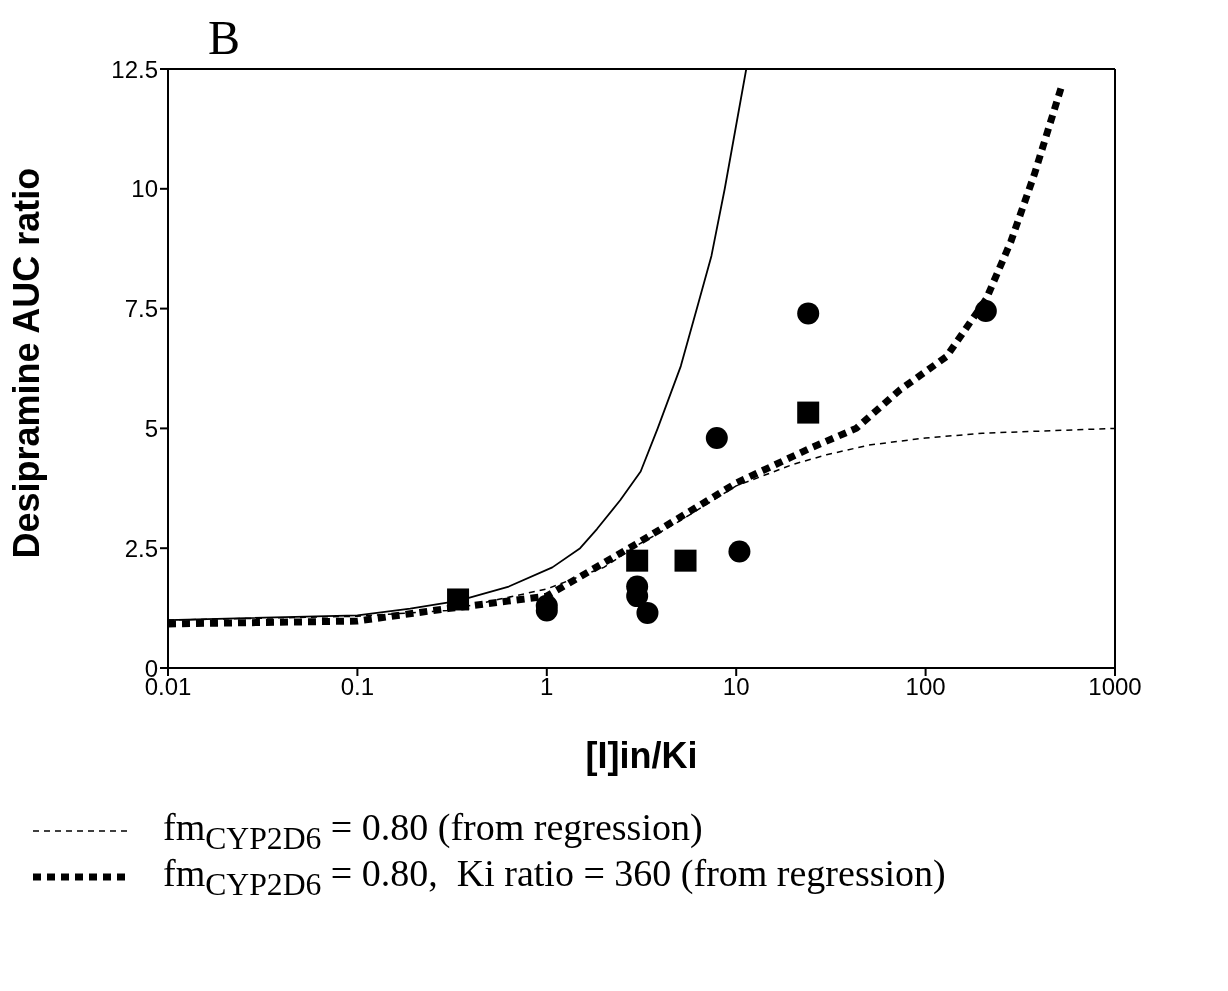 The height and width of the screenshot is (991, 1228). What do you see at coordinates (144, 189) in the screenshot?
I see `y-tick-label: 10` at bounding box center [144, 189].